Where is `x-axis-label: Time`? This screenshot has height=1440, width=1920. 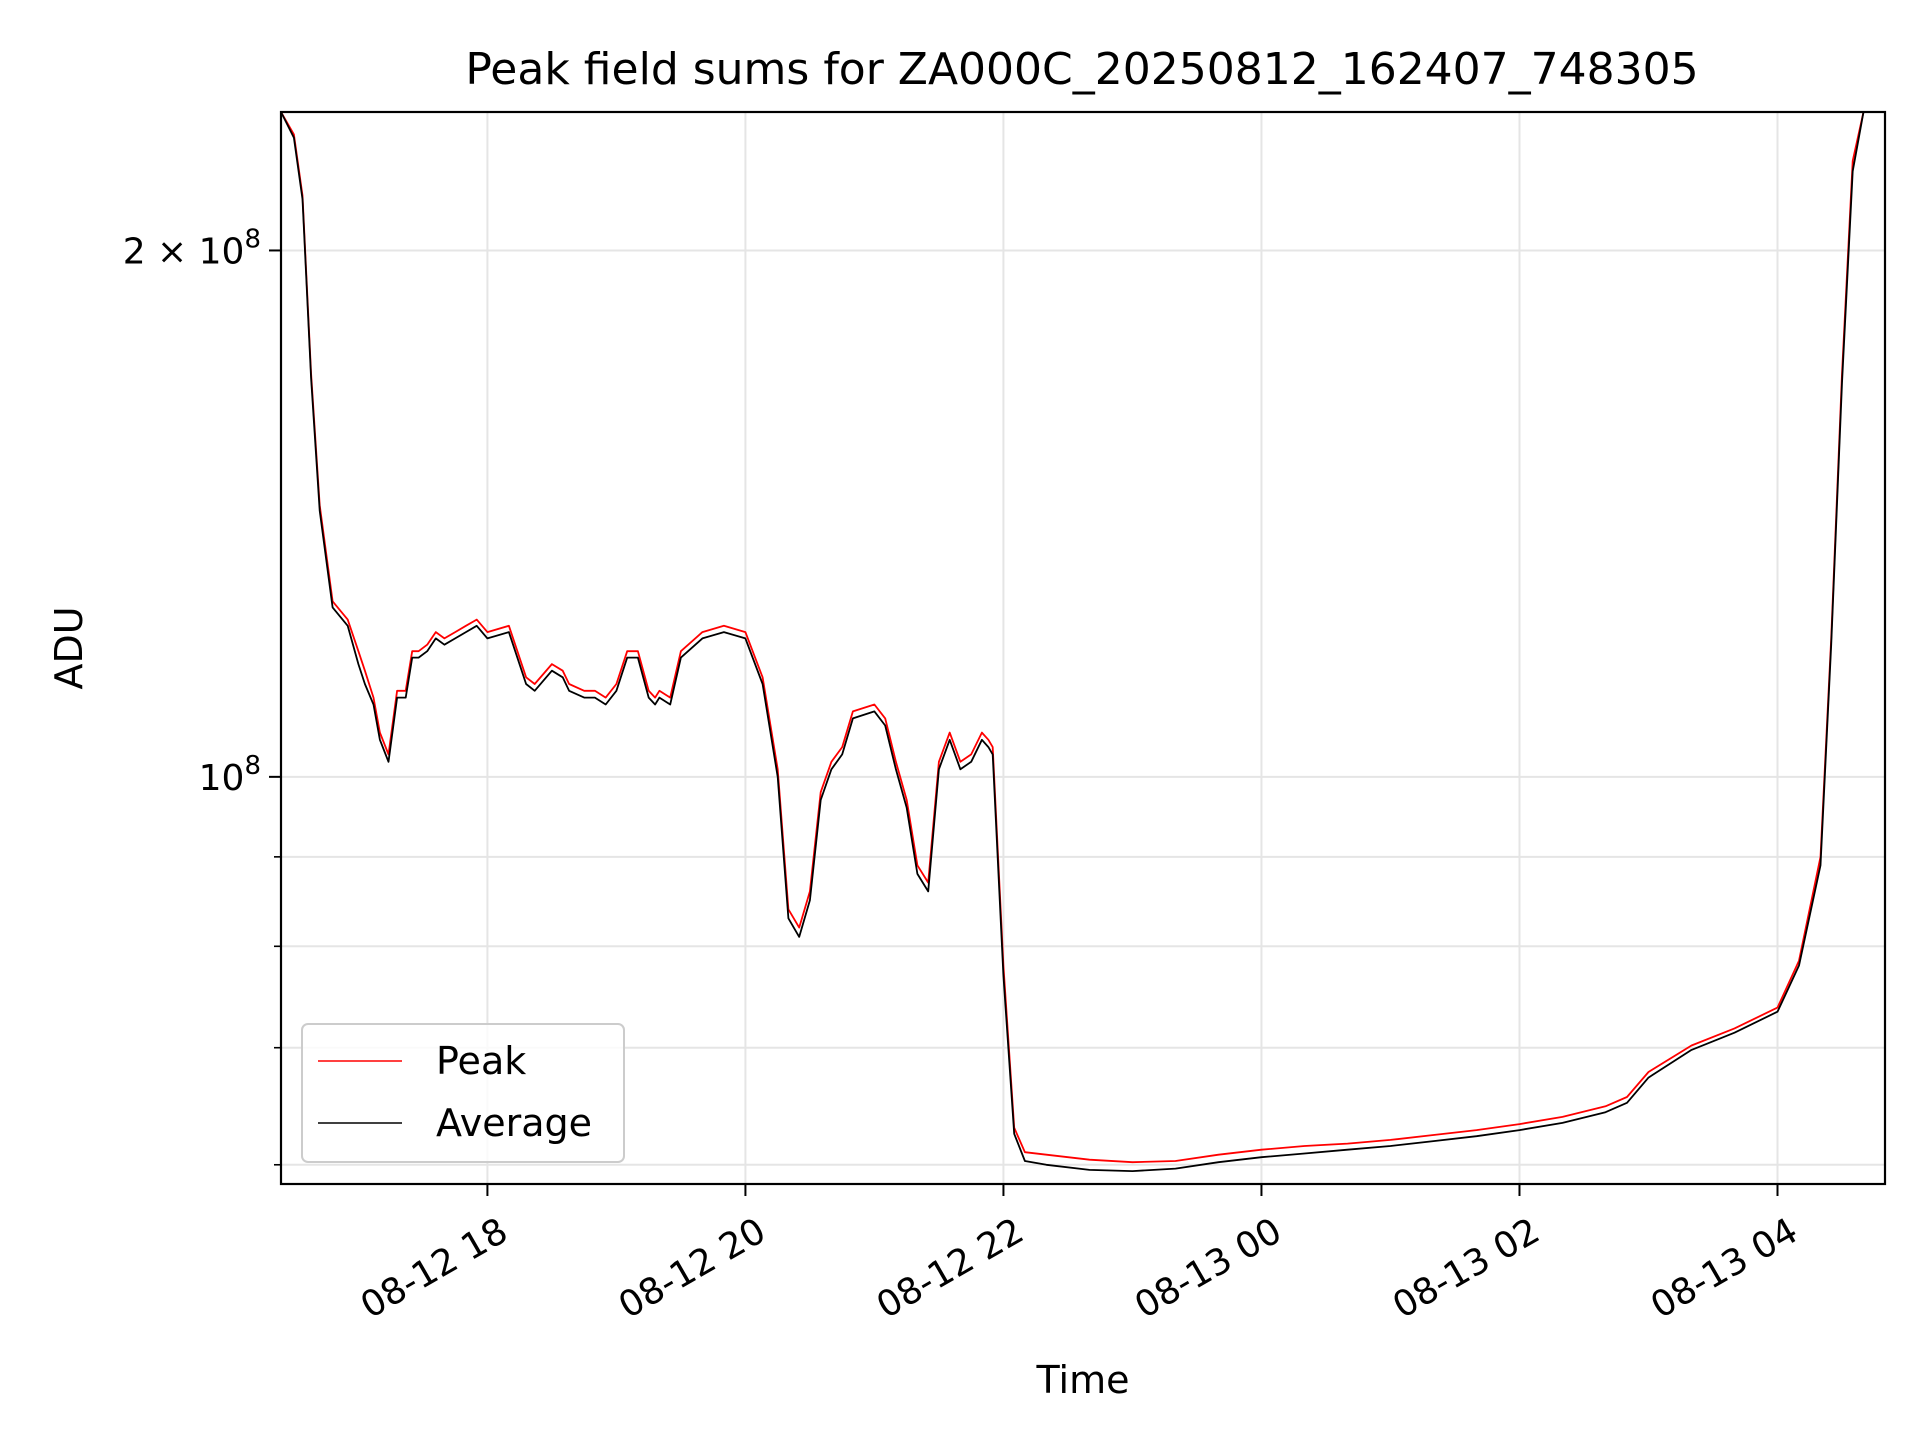 x-axis-label: Time is located at coordinates (1083, 1380).